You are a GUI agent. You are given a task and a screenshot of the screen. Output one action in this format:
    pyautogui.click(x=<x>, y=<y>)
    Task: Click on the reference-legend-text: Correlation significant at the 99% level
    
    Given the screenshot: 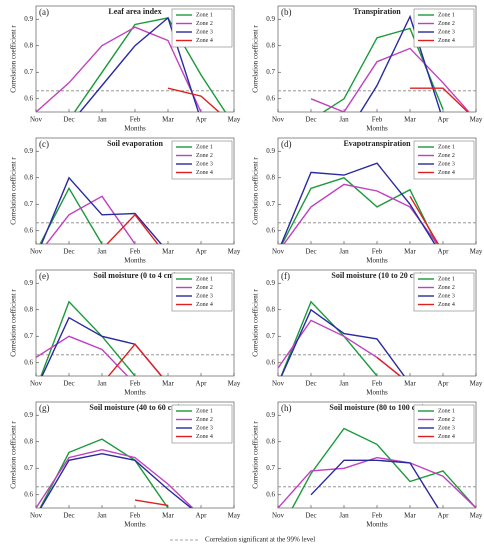 What is the action you would take?
    pyautogui.click(x=260, y=540)
    